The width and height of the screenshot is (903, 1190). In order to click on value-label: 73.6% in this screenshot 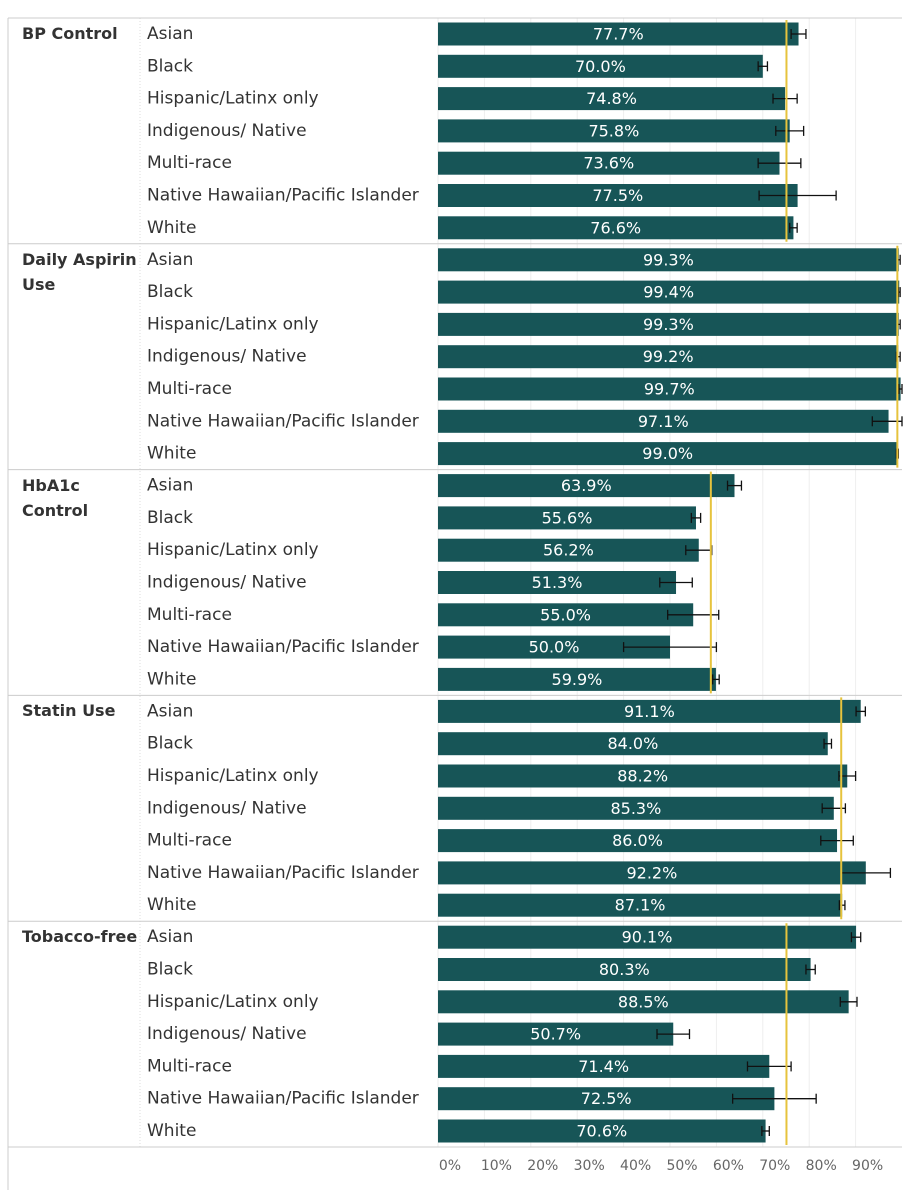, I will do `click(608, 163)`.